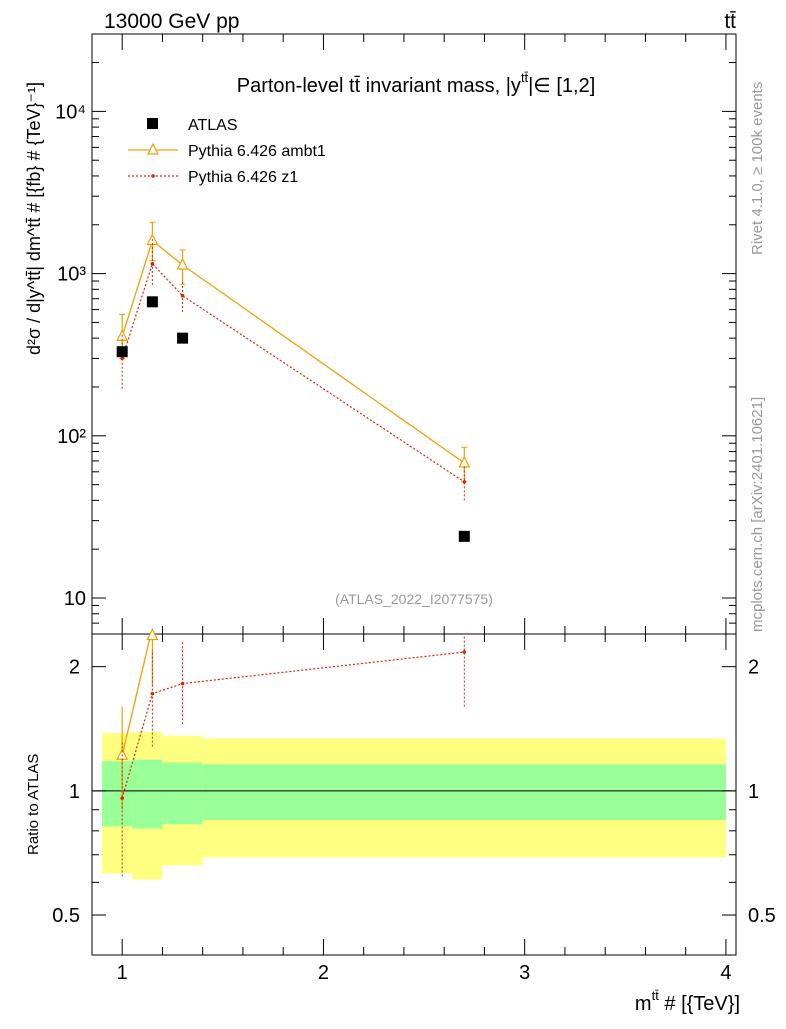 The height and width of the screenshot is (1029, 786). I want to click on main-y-tick-label: 10², so click(71, 437).